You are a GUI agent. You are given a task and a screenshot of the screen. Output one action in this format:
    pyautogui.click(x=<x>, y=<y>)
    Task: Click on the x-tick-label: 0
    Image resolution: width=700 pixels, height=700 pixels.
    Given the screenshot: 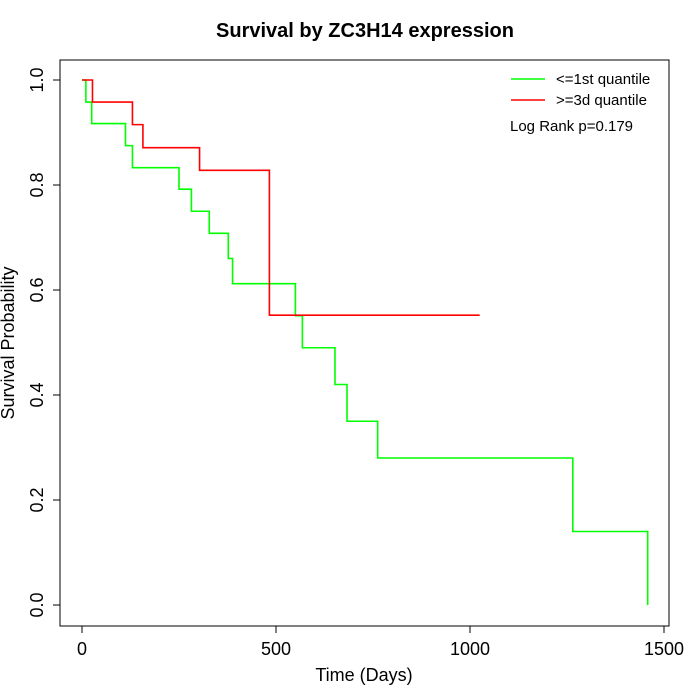 What is the action you would take?
    pyautogui.click(x=82, y=649)
    